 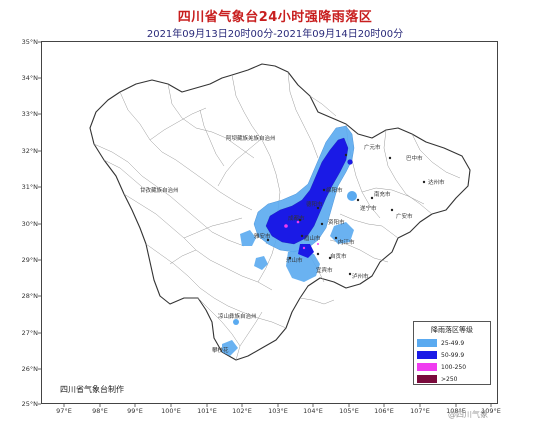 I want to click on legend: 降雨落区等级 25-49.9 50-99.9 100-250 >250, so click(x=452, y=353).